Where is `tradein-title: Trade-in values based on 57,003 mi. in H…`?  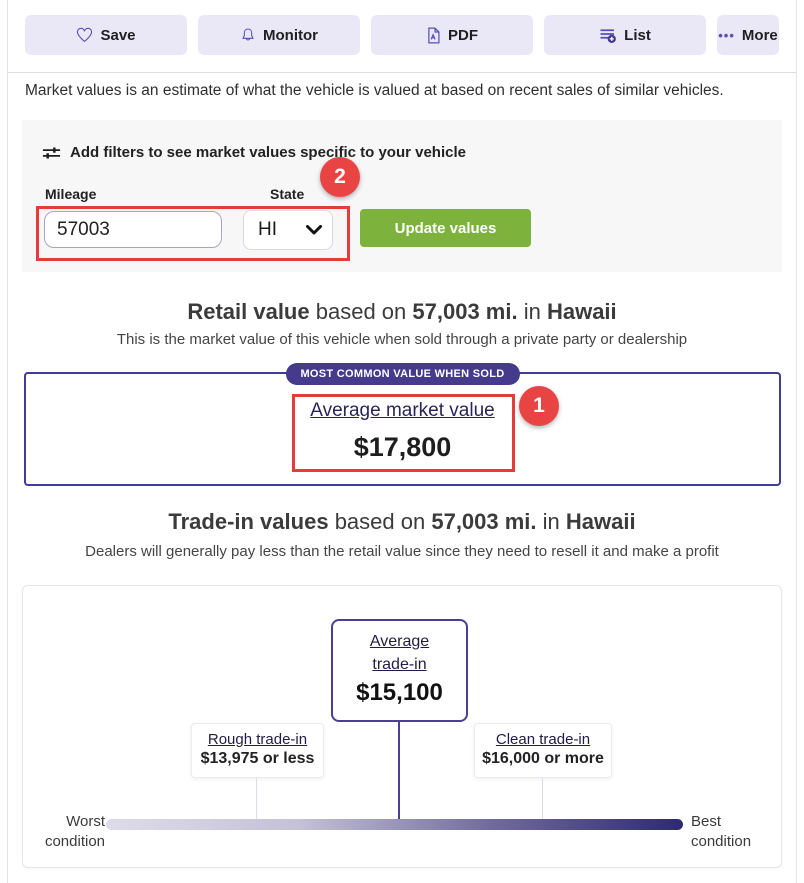
tradein-title: Trade-in values based on 57,003 mi. in H… is located at coordinates (402, 522).